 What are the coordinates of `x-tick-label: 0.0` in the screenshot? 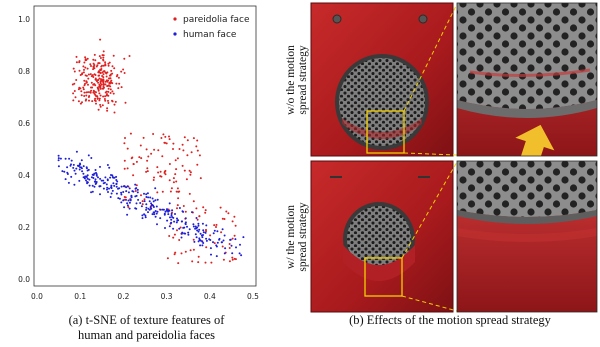 It's located at (37, 296).